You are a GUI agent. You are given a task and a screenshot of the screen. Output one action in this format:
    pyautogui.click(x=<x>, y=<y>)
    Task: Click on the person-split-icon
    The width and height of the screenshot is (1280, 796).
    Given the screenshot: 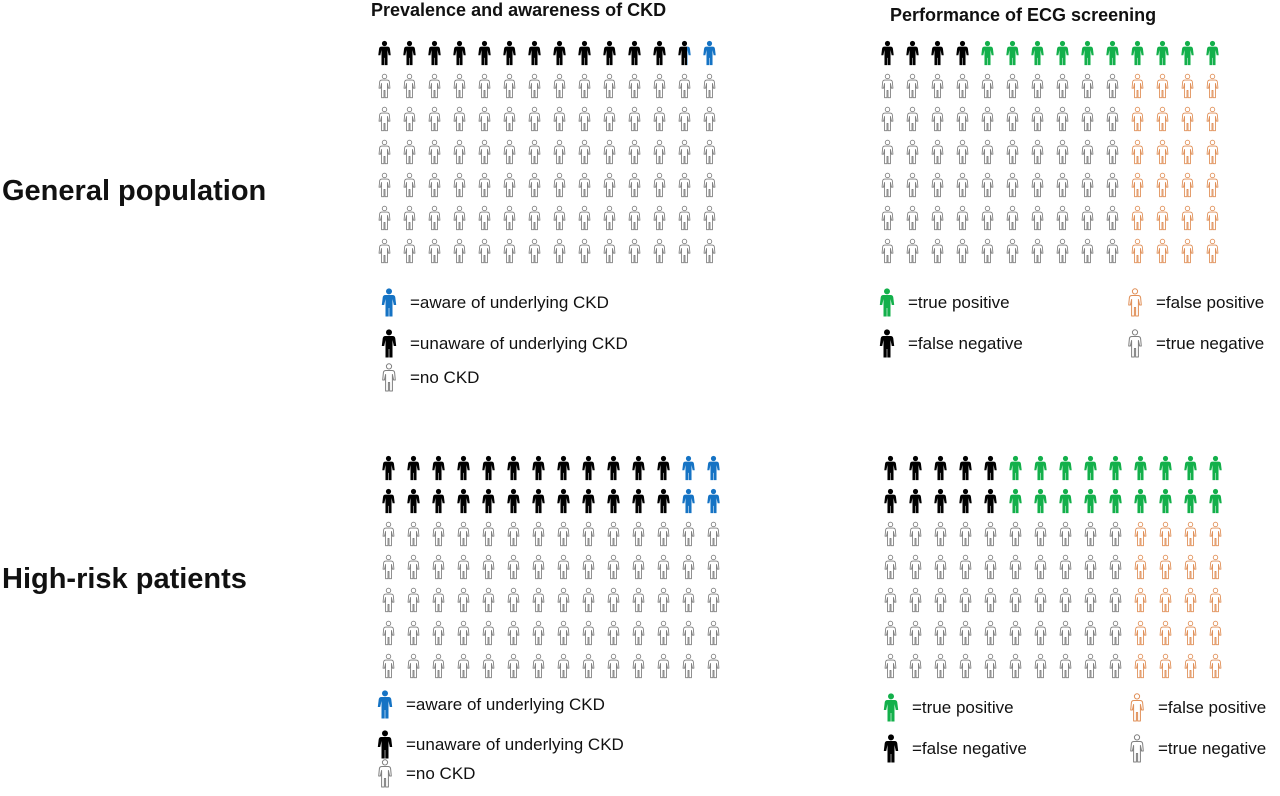 What is the action you would take?
    pyautogui.click(x=684, y=53)
    